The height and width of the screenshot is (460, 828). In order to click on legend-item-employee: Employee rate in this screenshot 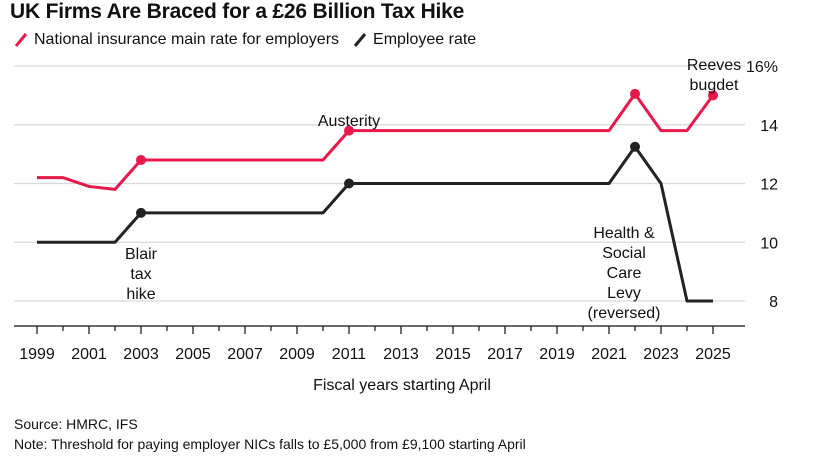, I will do `click(414, 40)`.